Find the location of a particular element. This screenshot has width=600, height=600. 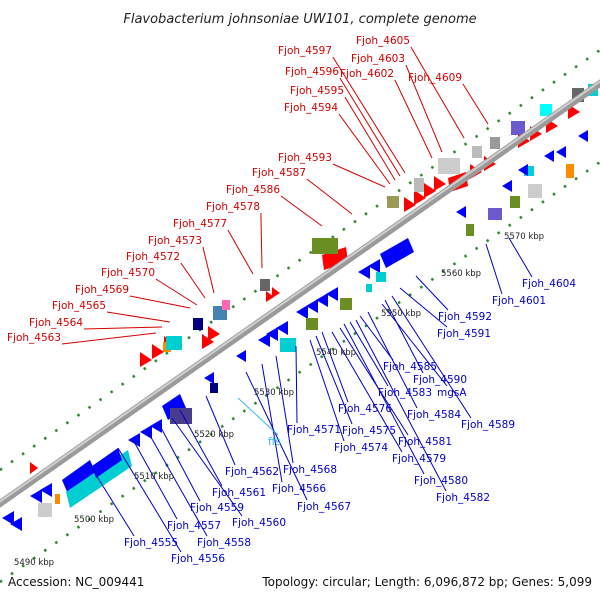

forward-gene-label: Fjoh_4564 is located at coordinates (56, 323).